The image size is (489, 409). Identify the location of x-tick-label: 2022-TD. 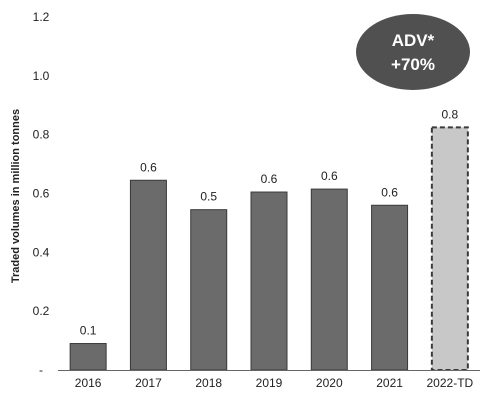
(450, 383).